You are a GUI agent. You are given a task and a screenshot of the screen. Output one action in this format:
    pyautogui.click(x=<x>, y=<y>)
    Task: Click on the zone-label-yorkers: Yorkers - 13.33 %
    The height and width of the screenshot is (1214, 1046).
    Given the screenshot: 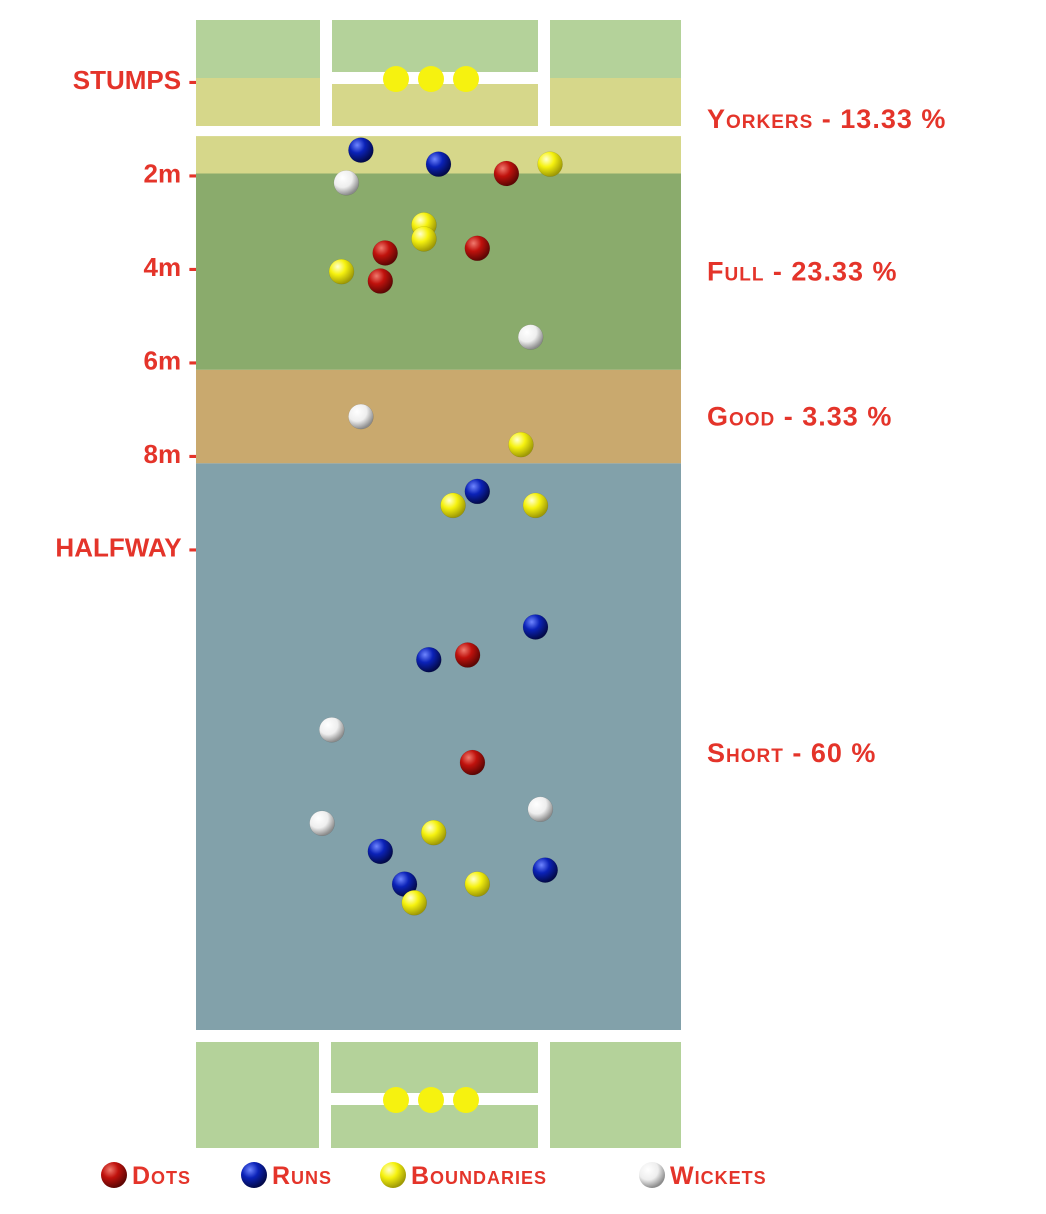 What is the action you would take?
    pyautogui.click(x=826, y=119)
    